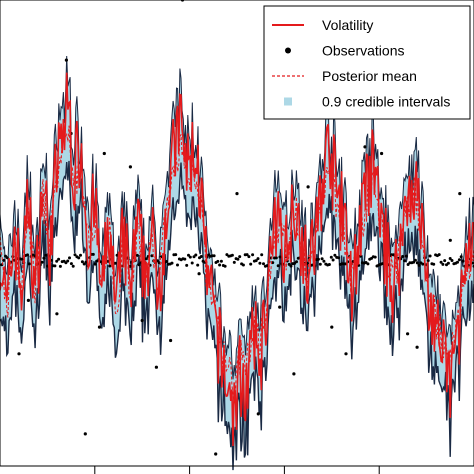 Image resolution: width=474 pixels, height=474 pixels. What do you see at coordinates (288, 101) in the screenshot?
I see `legend-swatch-square` at bounding box center [288, 101].